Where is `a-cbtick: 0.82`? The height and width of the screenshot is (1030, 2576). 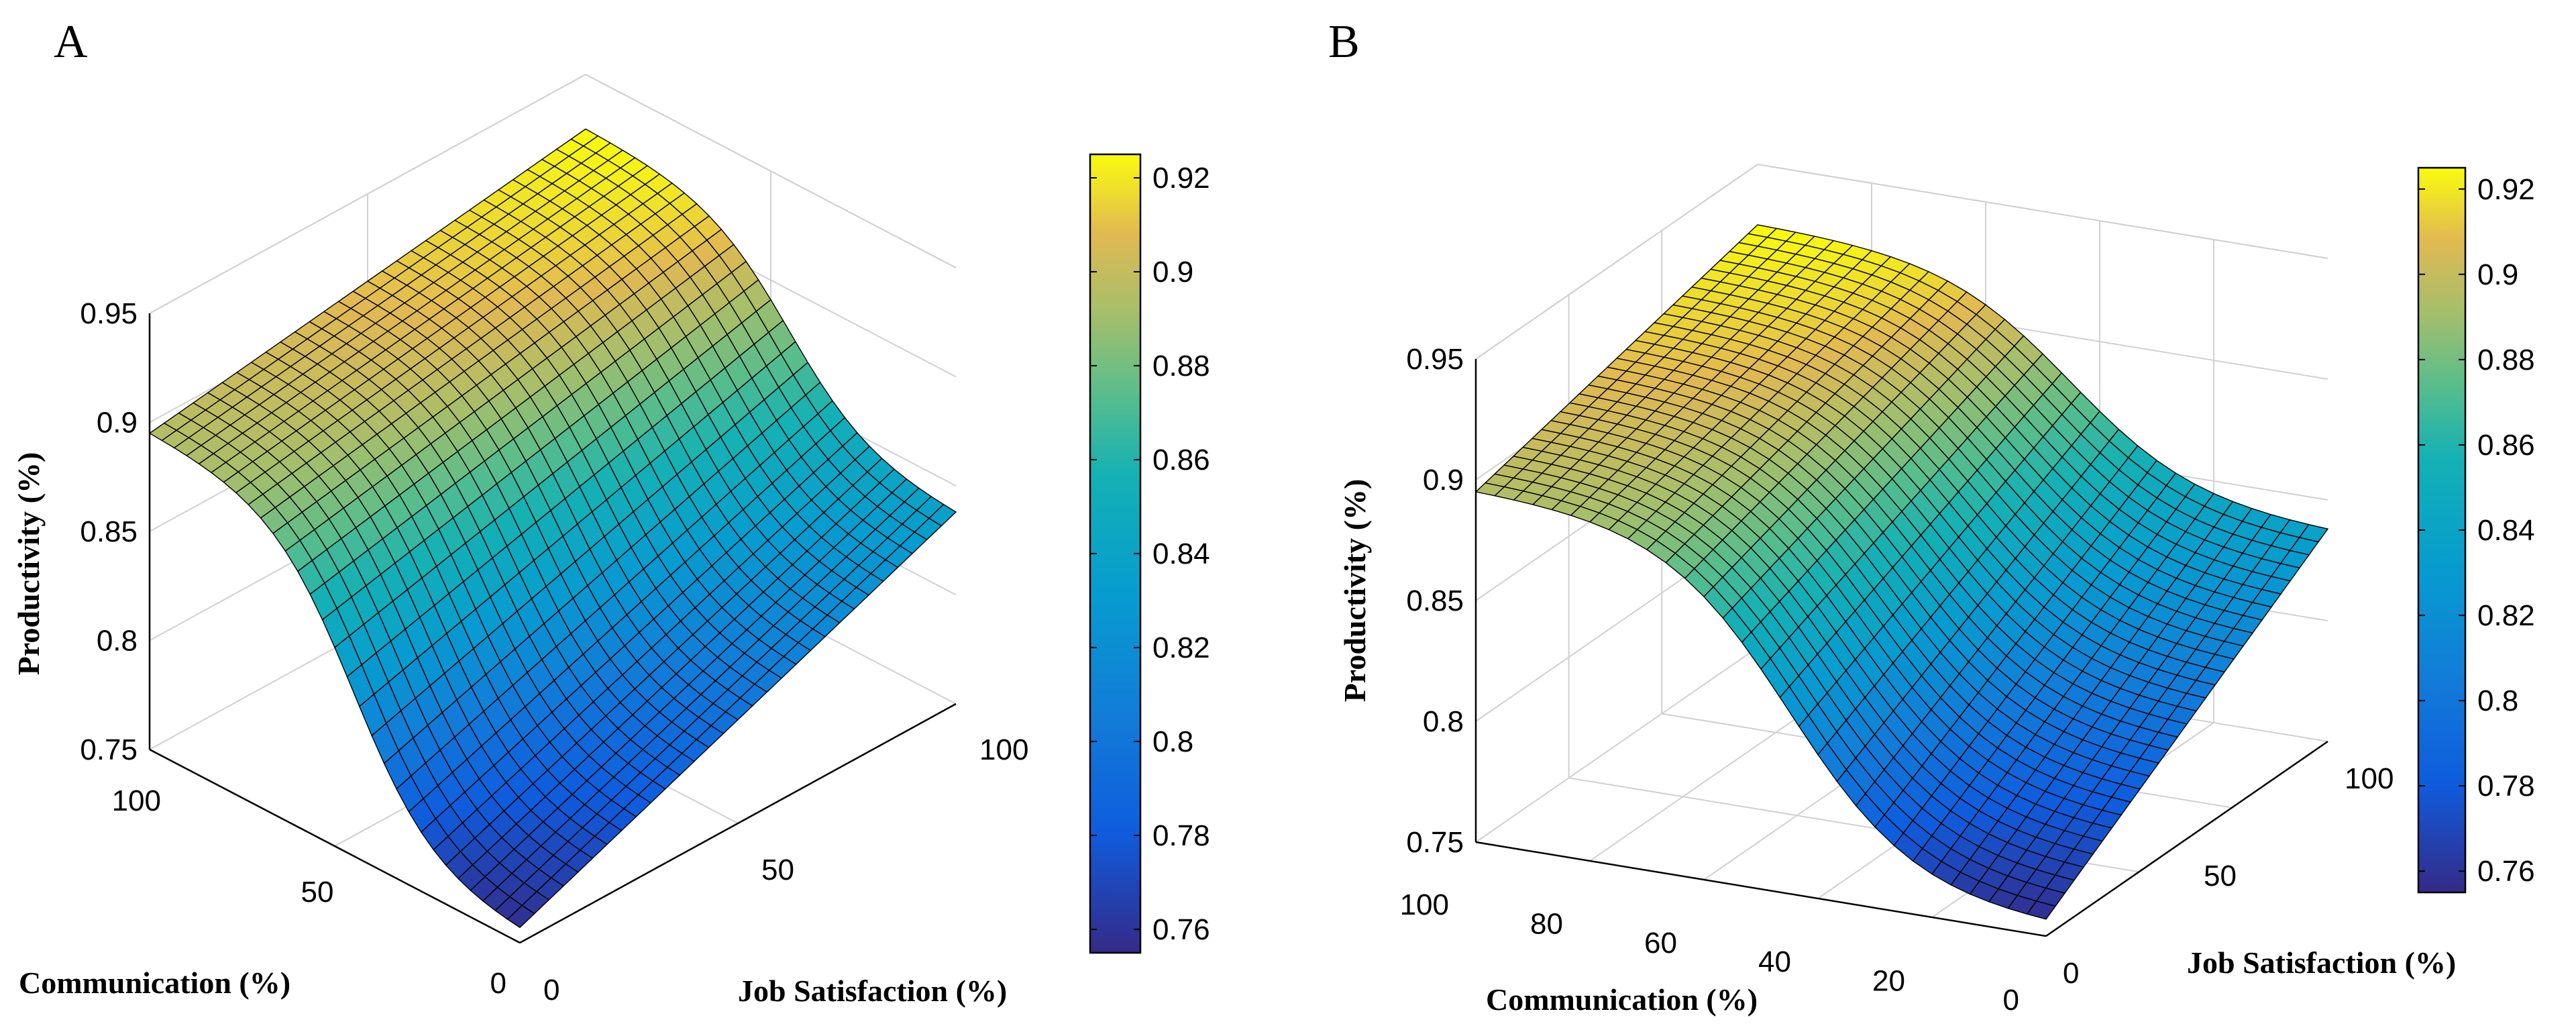
a-cbtick: 0.82 is located at coordinates (1181, 647).